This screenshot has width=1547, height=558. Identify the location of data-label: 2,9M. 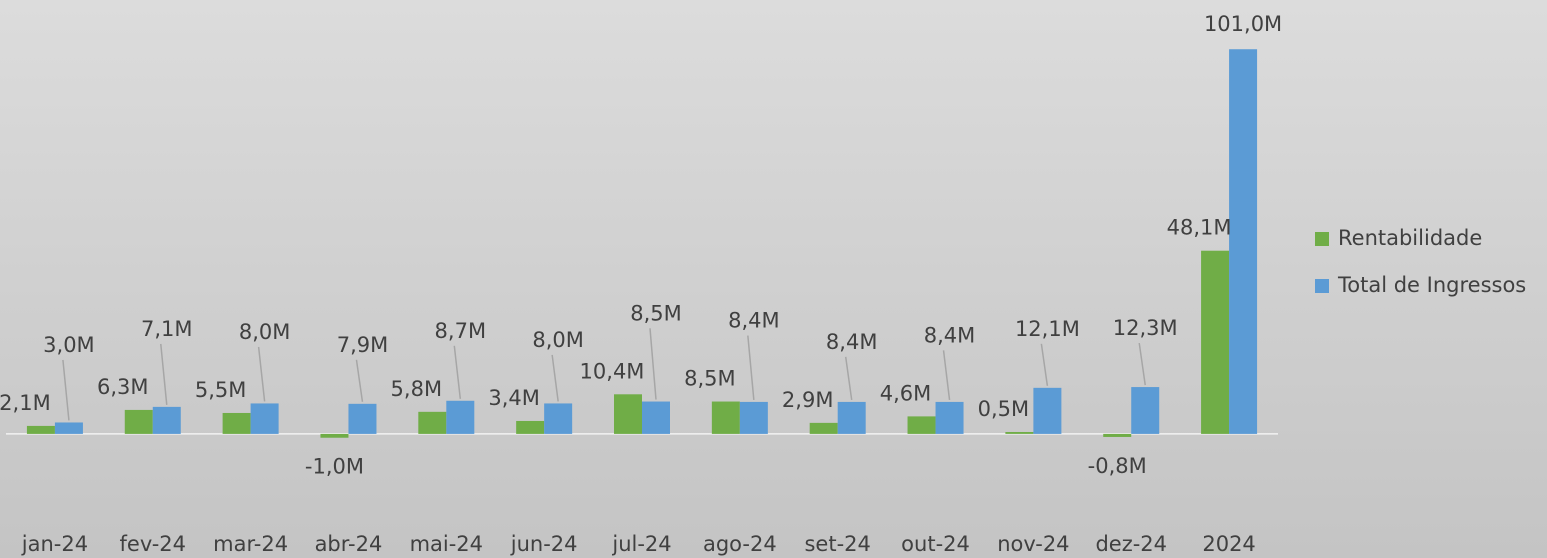
(808, 400).